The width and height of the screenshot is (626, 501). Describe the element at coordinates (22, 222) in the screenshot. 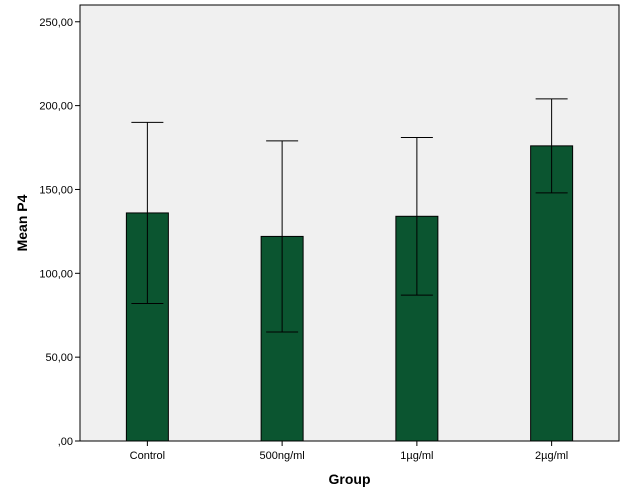

I see `y-axis-title: Mean P4` at that location.